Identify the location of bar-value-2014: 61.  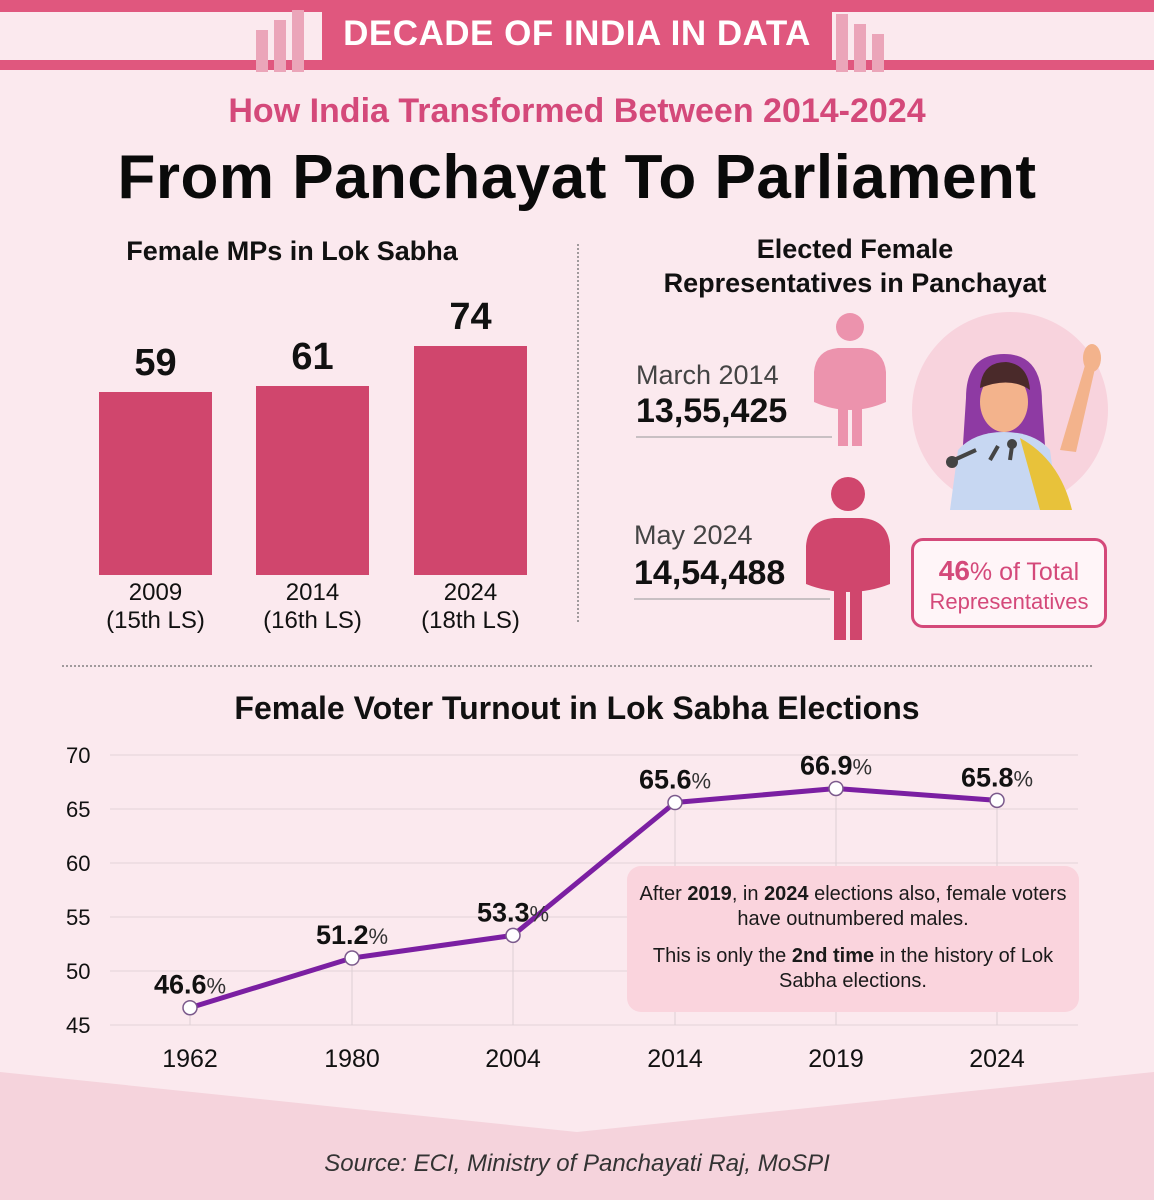
(312, 357).